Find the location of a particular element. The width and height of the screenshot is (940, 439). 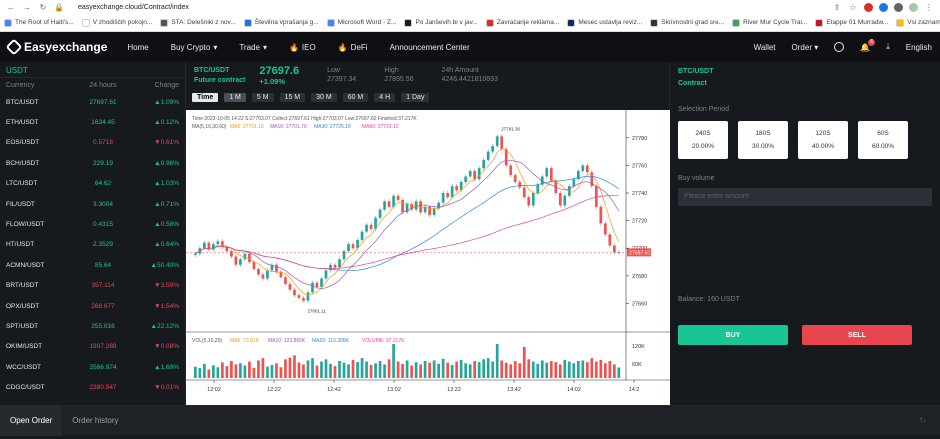

menu-kebab-icon: ⋮ is located at coordinates (929, 7).